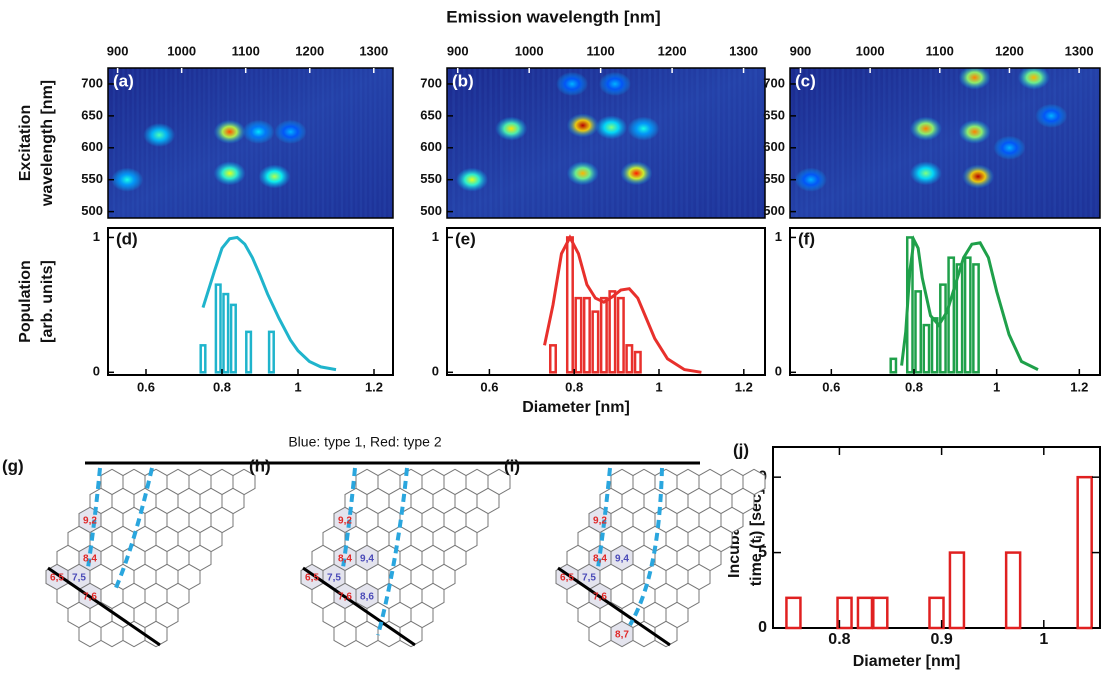 This screenshot has width=1107, height=675. What do you see at coordinates (741, 449) in the screenshot?
I see `panel-label: (j)` at bounding box center [741, 449].